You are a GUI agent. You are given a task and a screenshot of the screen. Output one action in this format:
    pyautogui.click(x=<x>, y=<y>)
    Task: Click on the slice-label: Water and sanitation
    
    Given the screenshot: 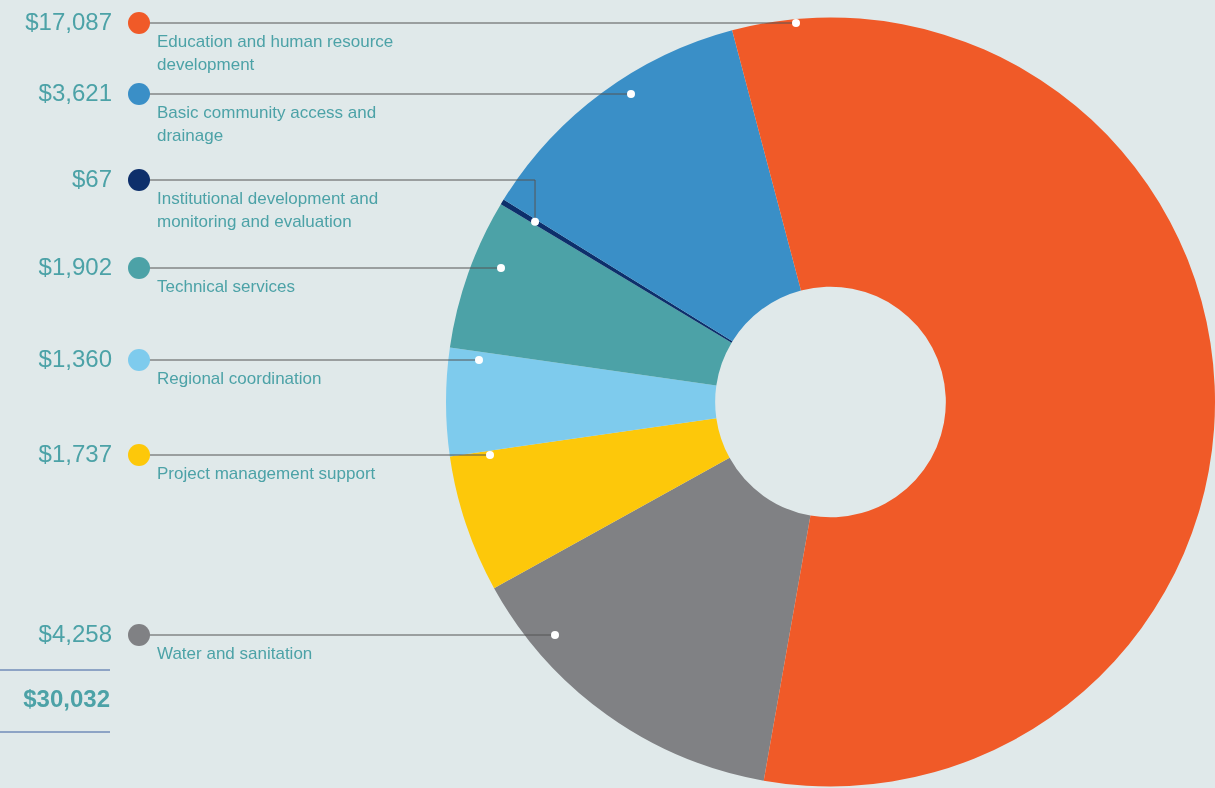 What is the action you would take?
    pyautogui.click(x=235, y=653)
    